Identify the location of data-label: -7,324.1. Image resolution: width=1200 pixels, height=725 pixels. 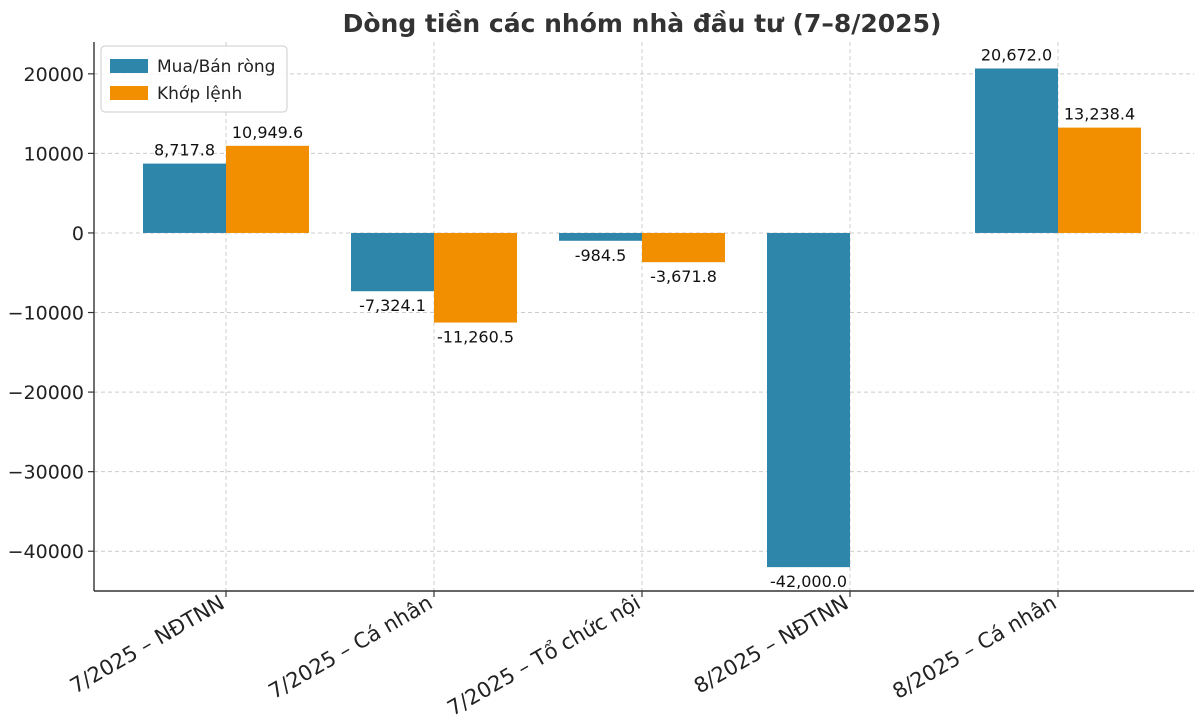
(392, 305).